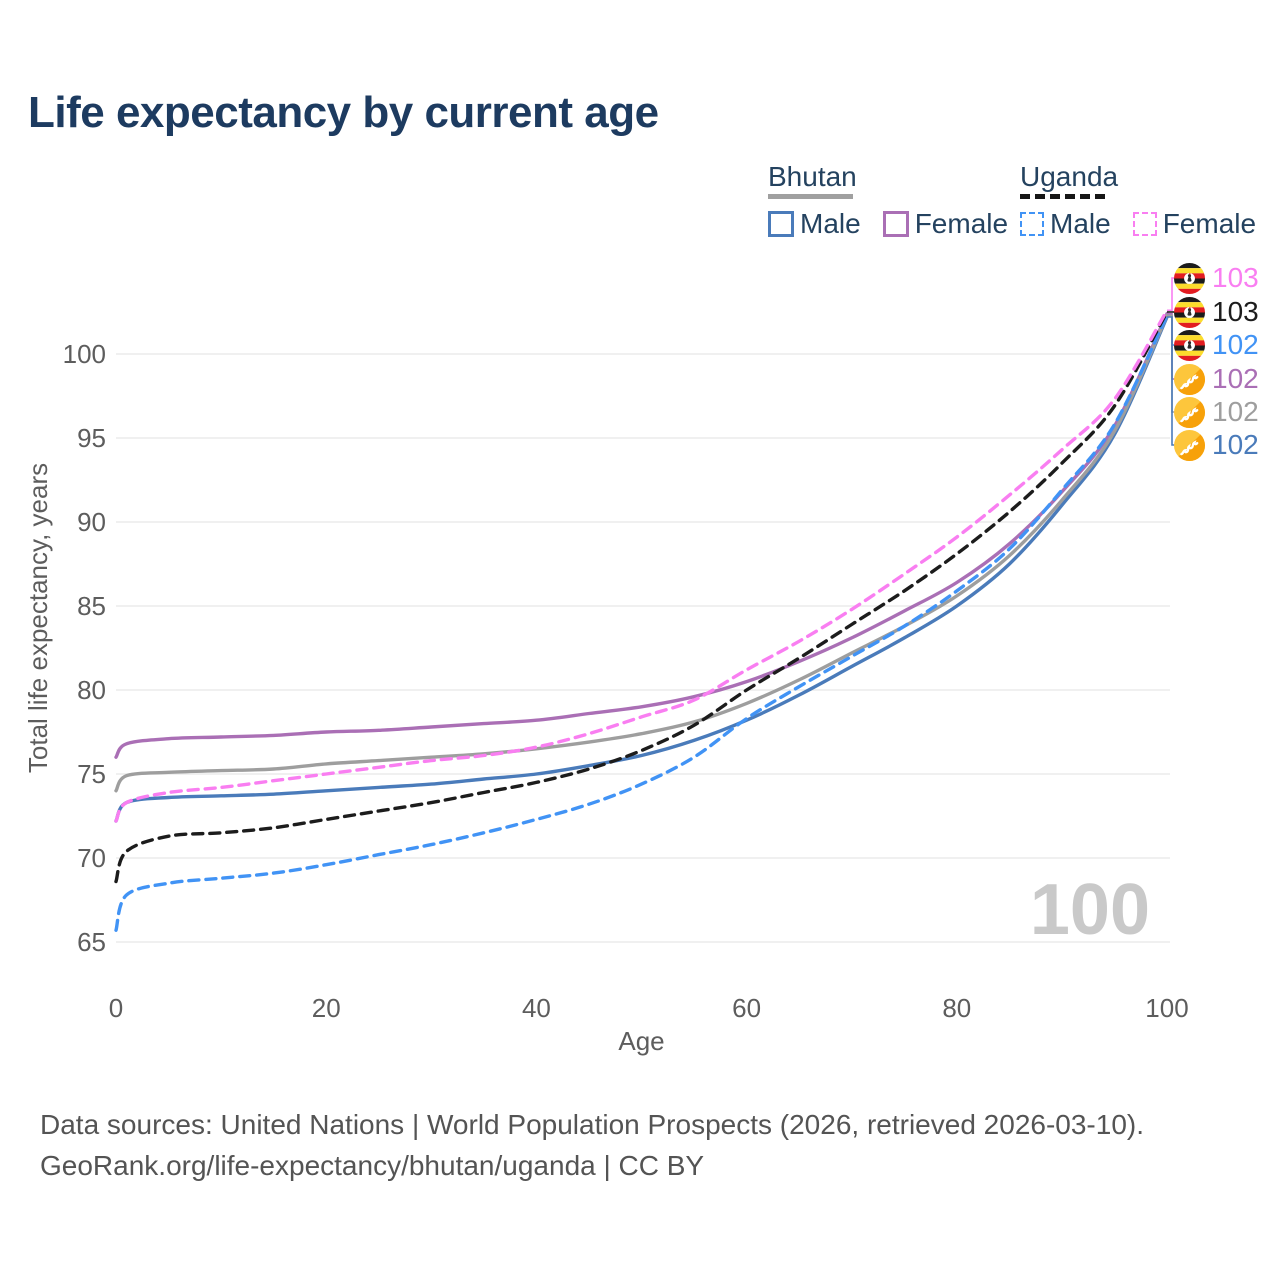  What do you see at coordinates (91, 690) in the screenshot?
I see `y-tick-label: 80` at bounding box center [91, 690].